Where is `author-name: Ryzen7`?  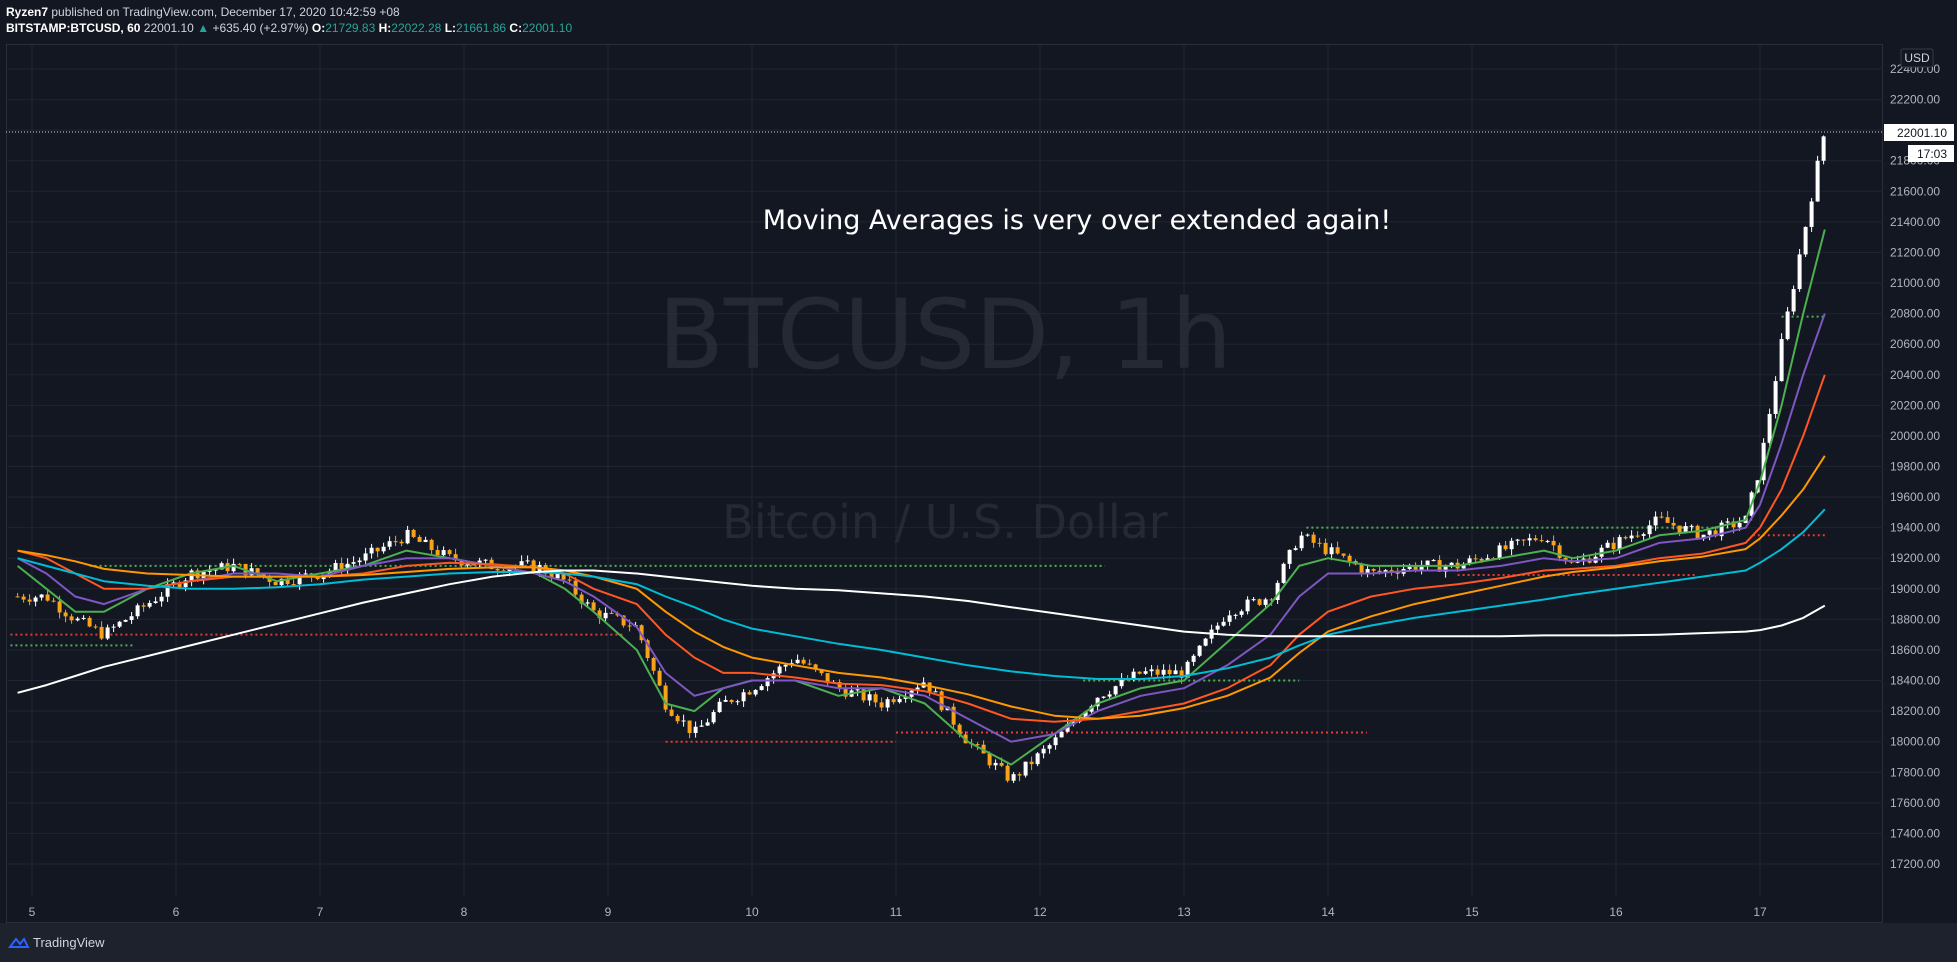
author-name: Ryzen7 is located at coordinates (27, 12).